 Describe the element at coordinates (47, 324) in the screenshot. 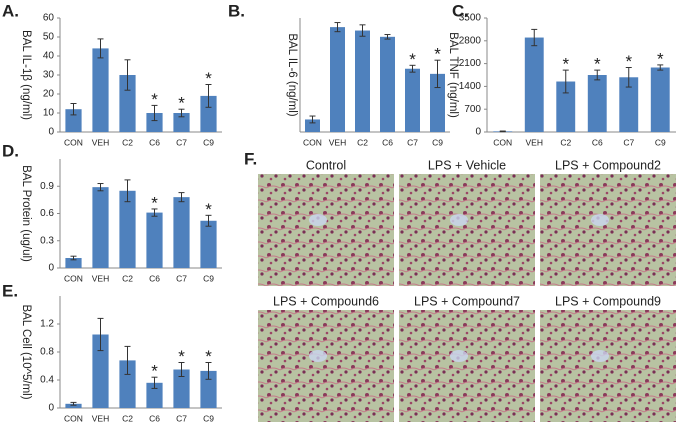

I see `y-tick-label: 1.2` at that location.